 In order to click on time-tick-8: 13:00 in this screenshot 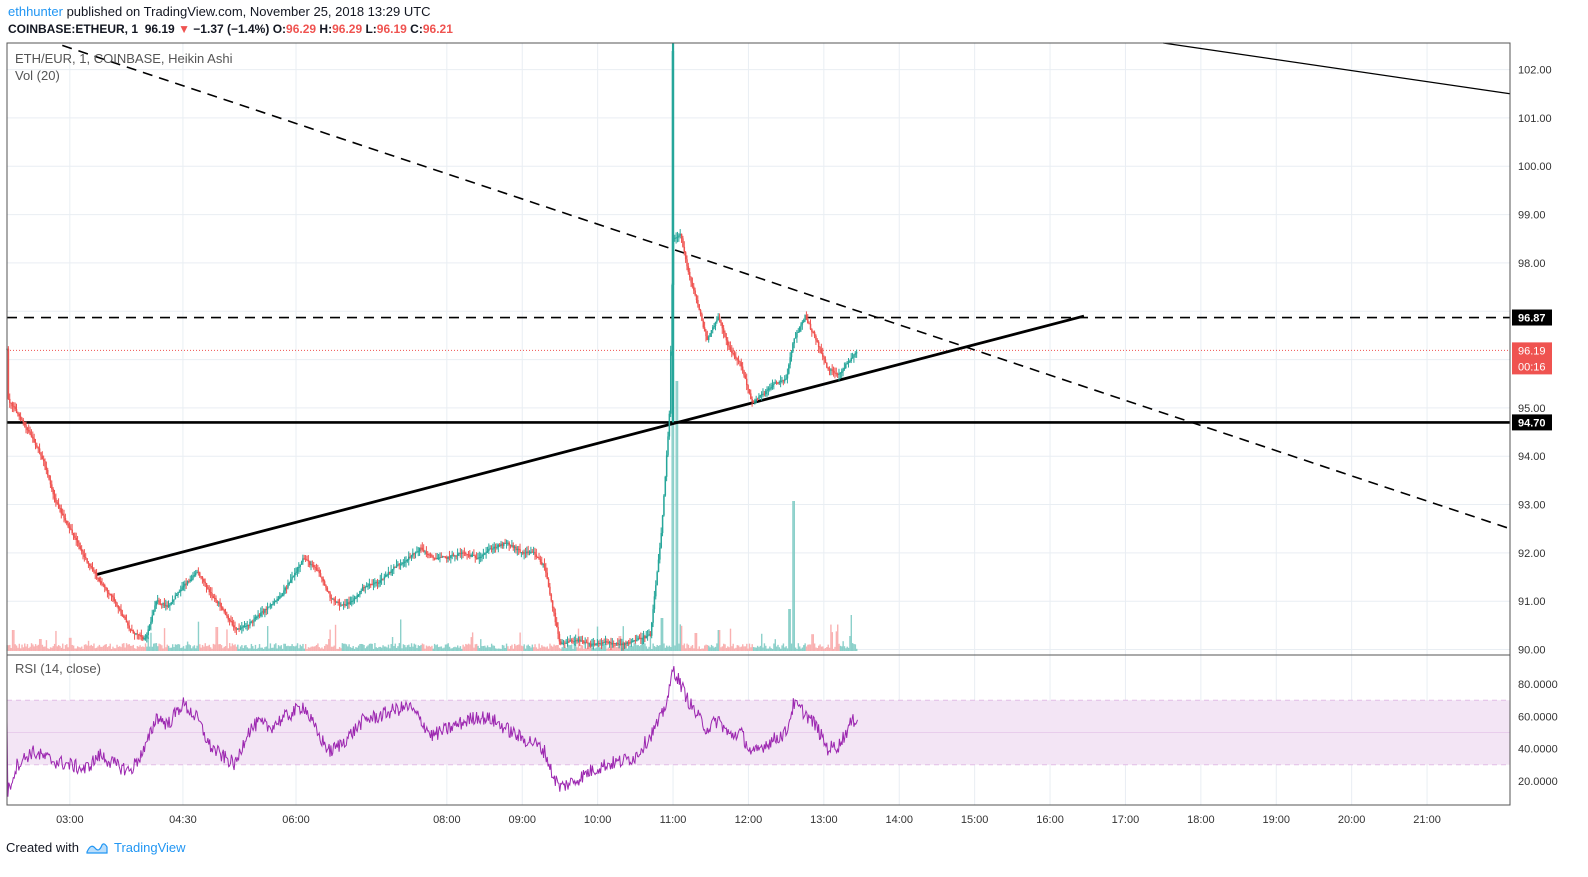, I will do `click(824, 820)`.